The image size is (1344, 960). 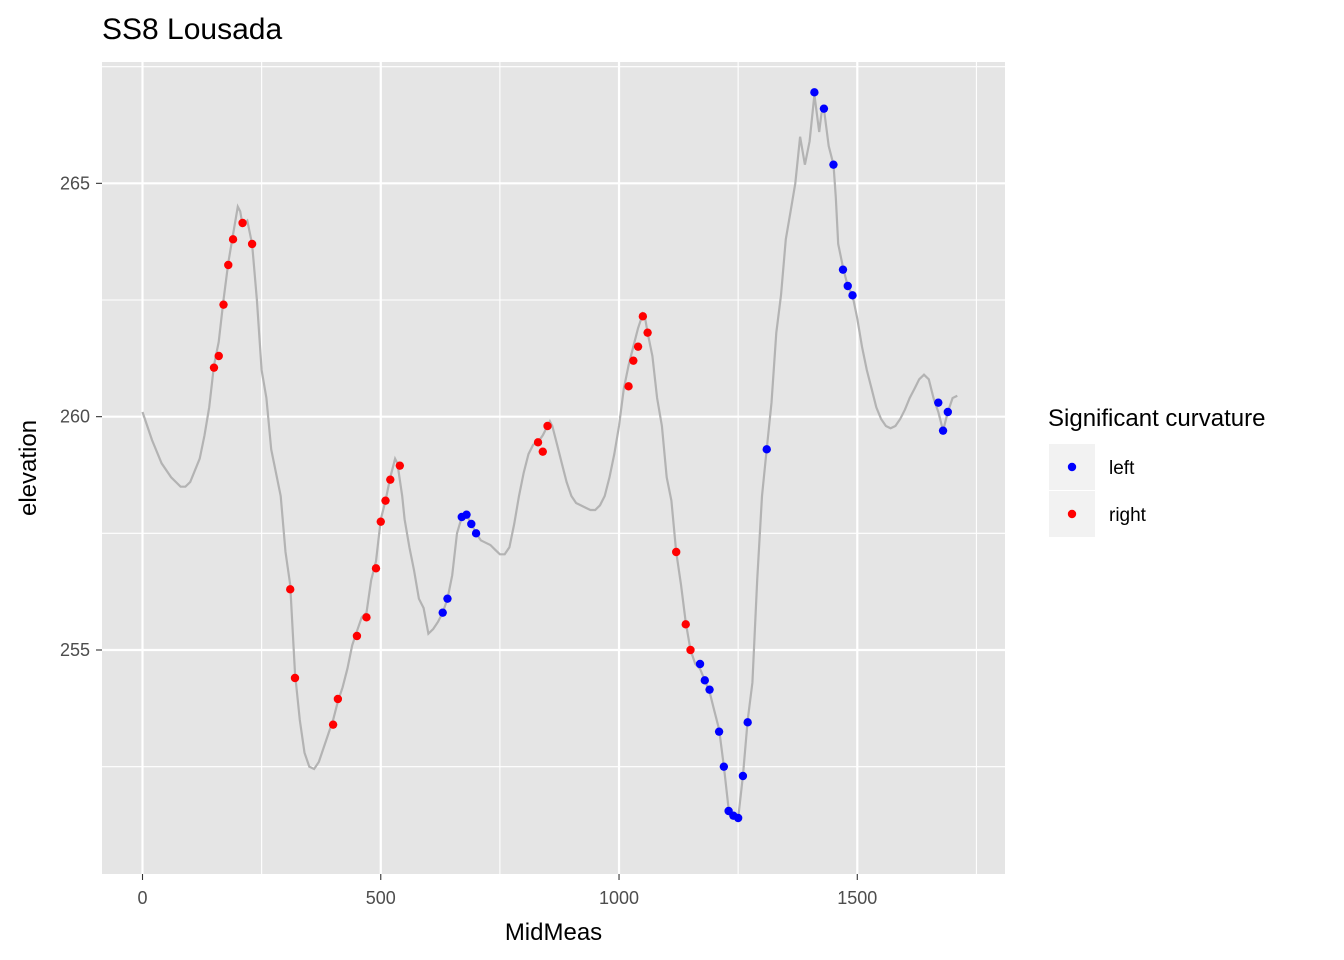 I want to click on x-tick-label: 1500, so click(x=857, y=898).